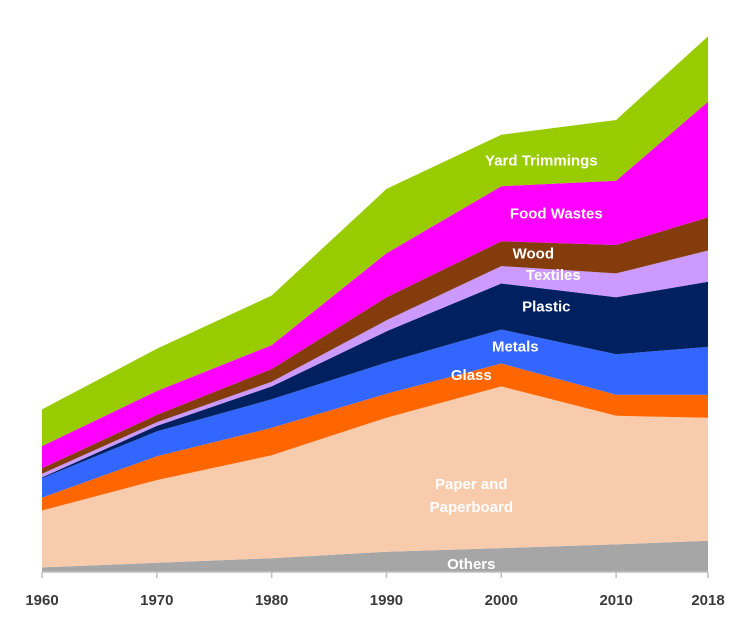  What do you see at coordinates (375, 590) in the screenshot?
I see `x-axis-ticks: 1960 1970 1980 1990 2000 2010 2018` at bounding box center [375, 590].